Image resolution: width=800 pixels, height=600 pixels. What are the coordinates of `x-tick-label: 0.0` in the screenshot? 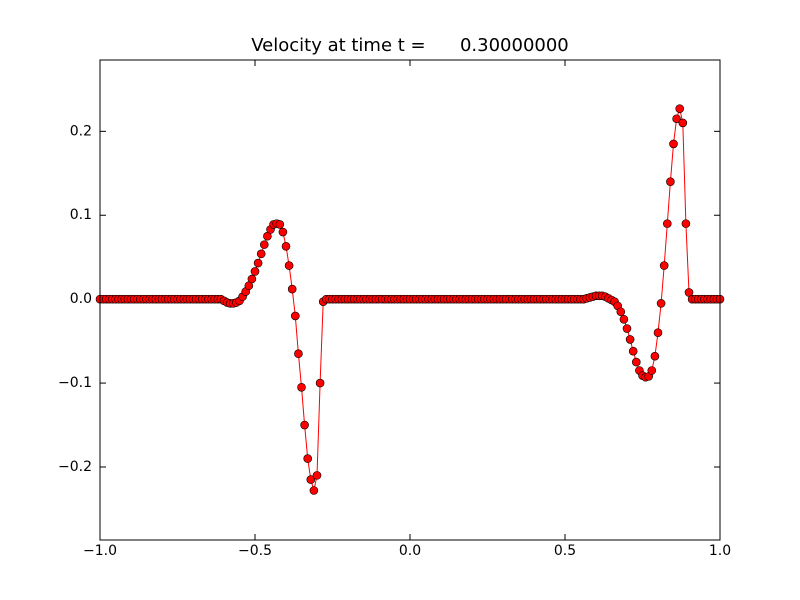 It's located at (410, 551).